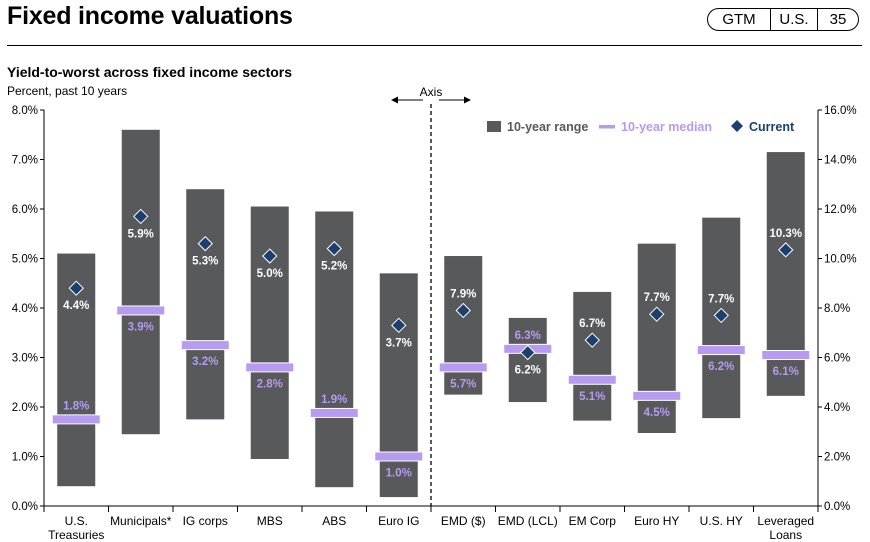 This screenshot has width=870, height=542. I want to click on x-tick-label: Euro IG, so click(398, 521).